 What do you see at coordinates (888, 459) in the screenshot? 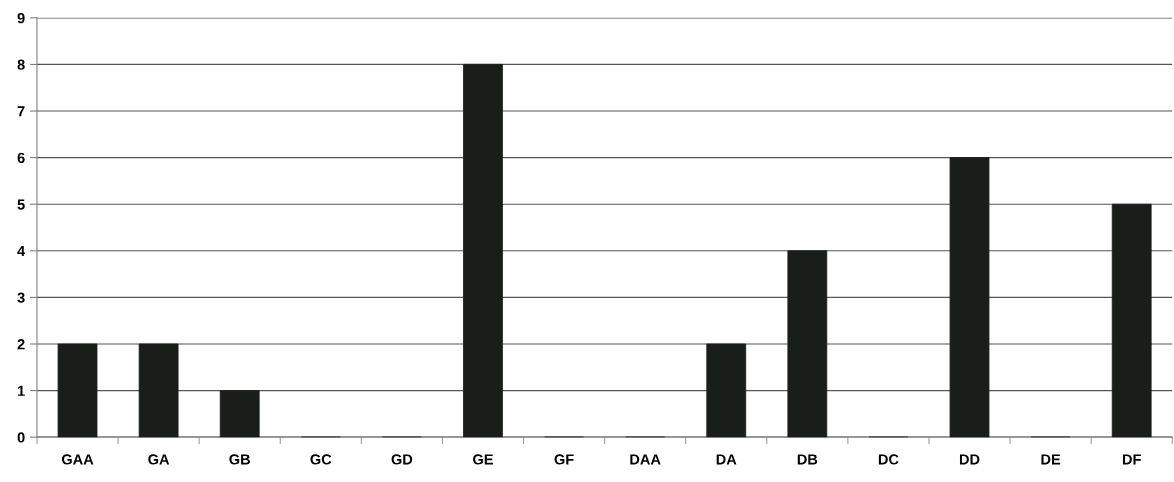
I see `x-tick-label: DC` at bounding box center [888, 459].